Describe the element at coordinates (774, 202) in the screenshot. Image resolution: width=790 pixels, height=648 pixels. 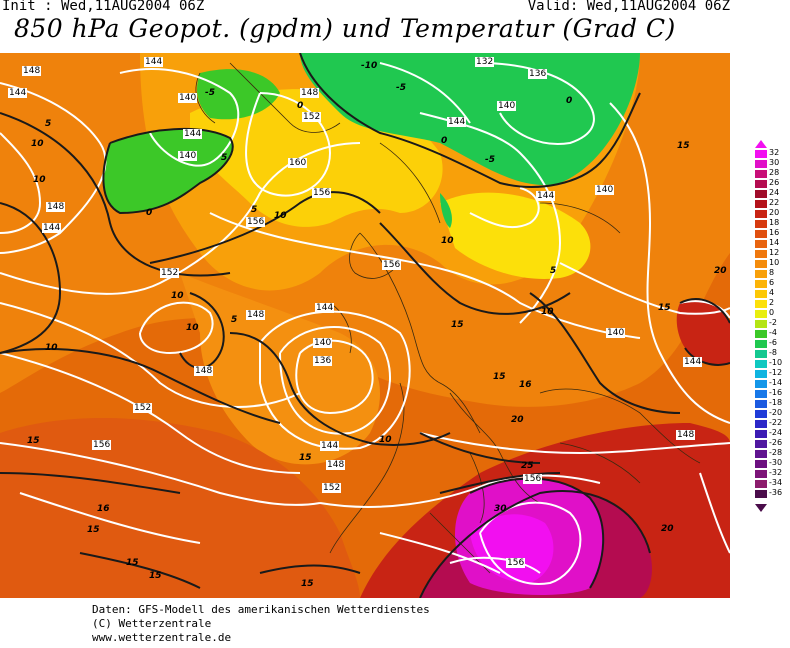
I see `legend-value: 22` at that location.